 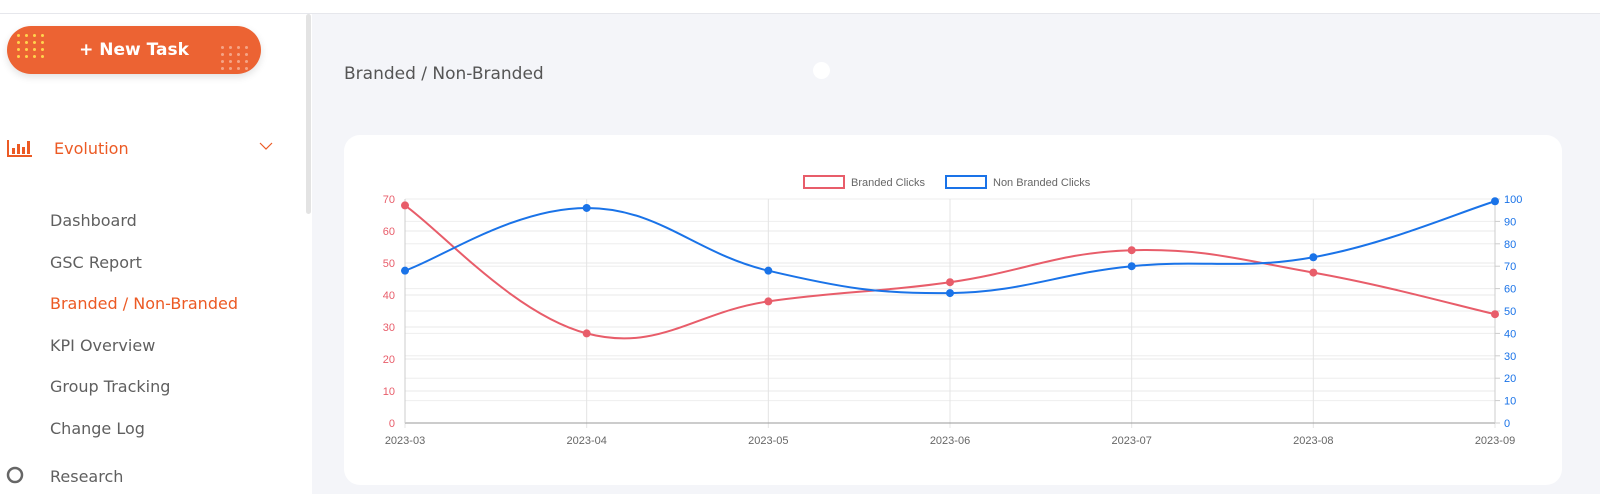 I want to click on section-label: Research, so click(x=87, y=476).